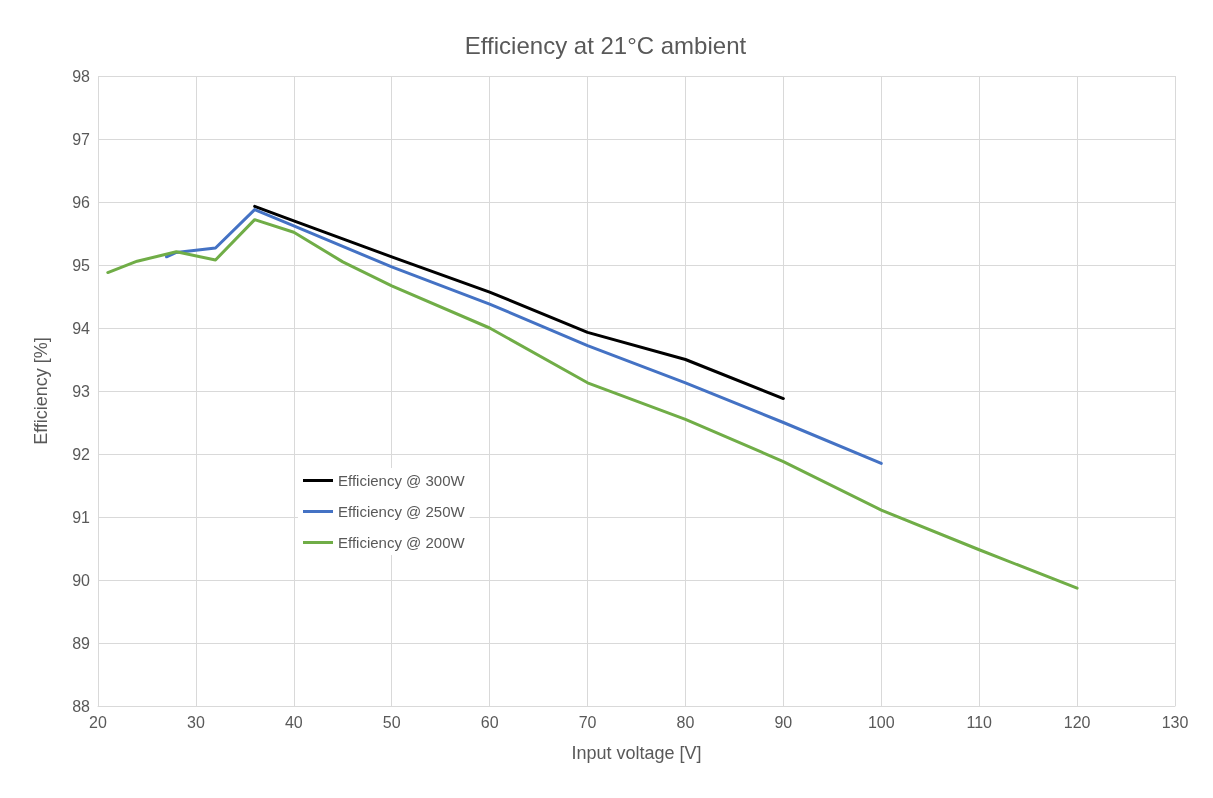  What do you see at coordinates (81, 517) in the screenshot?
I see `y-tick-label: 91` at bounding box center [81, 517].